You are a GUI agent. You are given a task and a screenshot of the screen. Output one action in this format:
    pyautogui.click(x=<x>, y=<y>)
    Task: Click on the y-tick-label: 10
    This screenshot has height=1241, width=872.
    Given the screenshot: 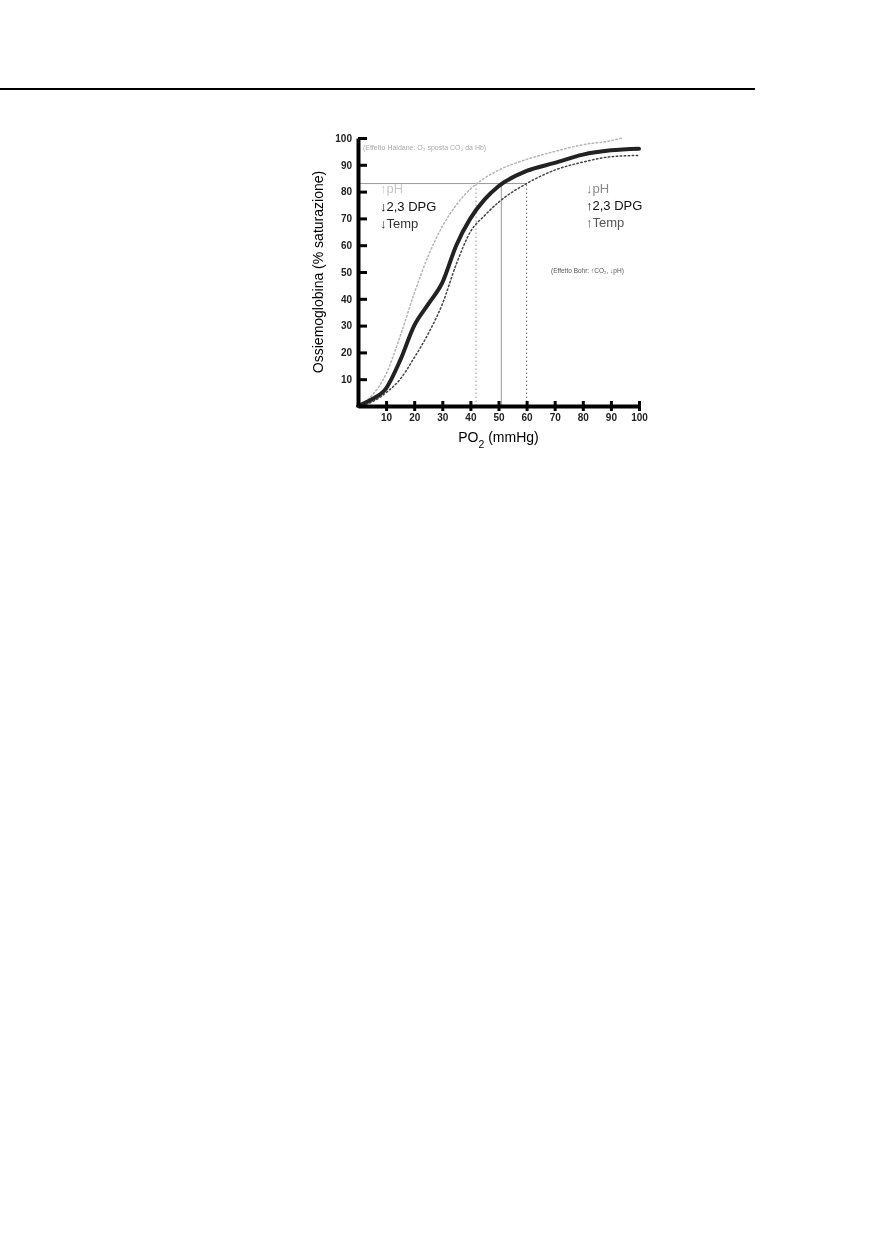 What is the action you would take?
    pyautogui.click(x=346, y=379)
    